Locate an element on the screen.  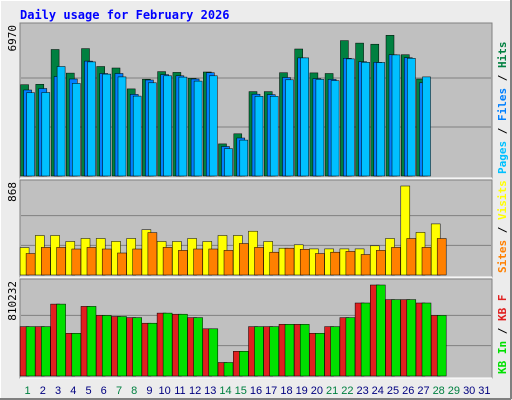
y-max-label: 868 is located at coordinates (12, 192).